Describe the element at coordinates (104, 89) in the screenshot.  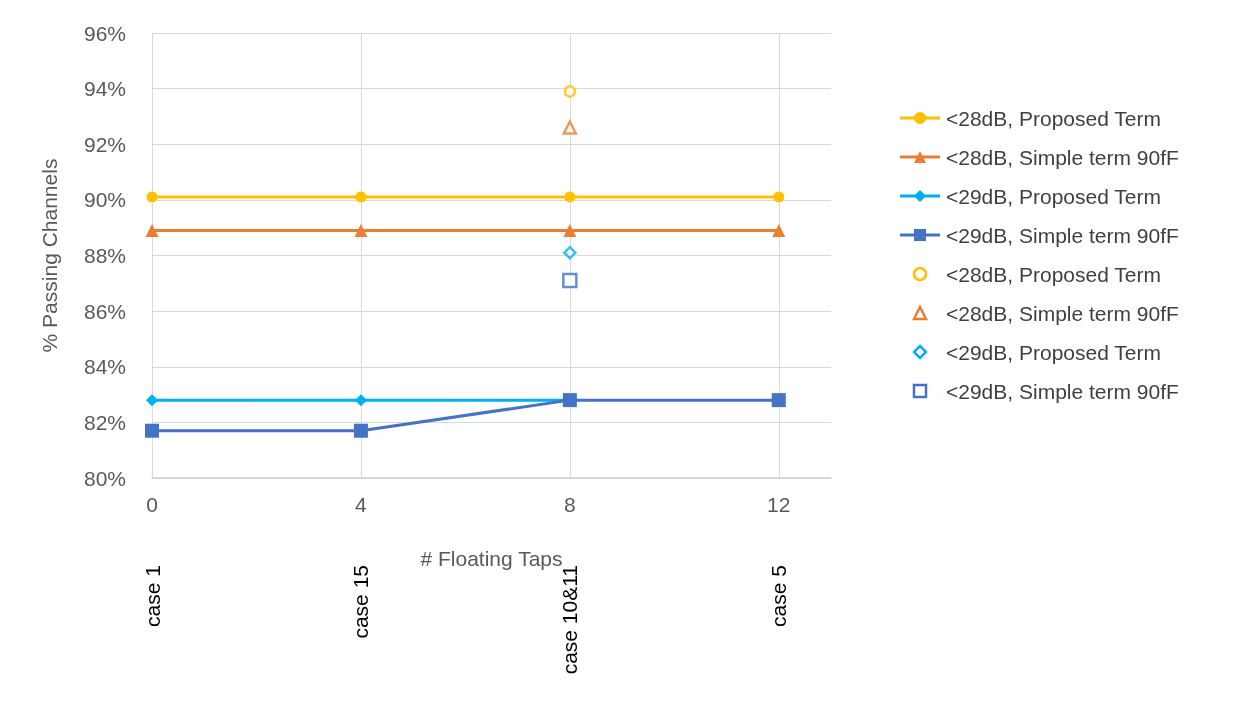
I see `y-tick-label: 94%` at that location.